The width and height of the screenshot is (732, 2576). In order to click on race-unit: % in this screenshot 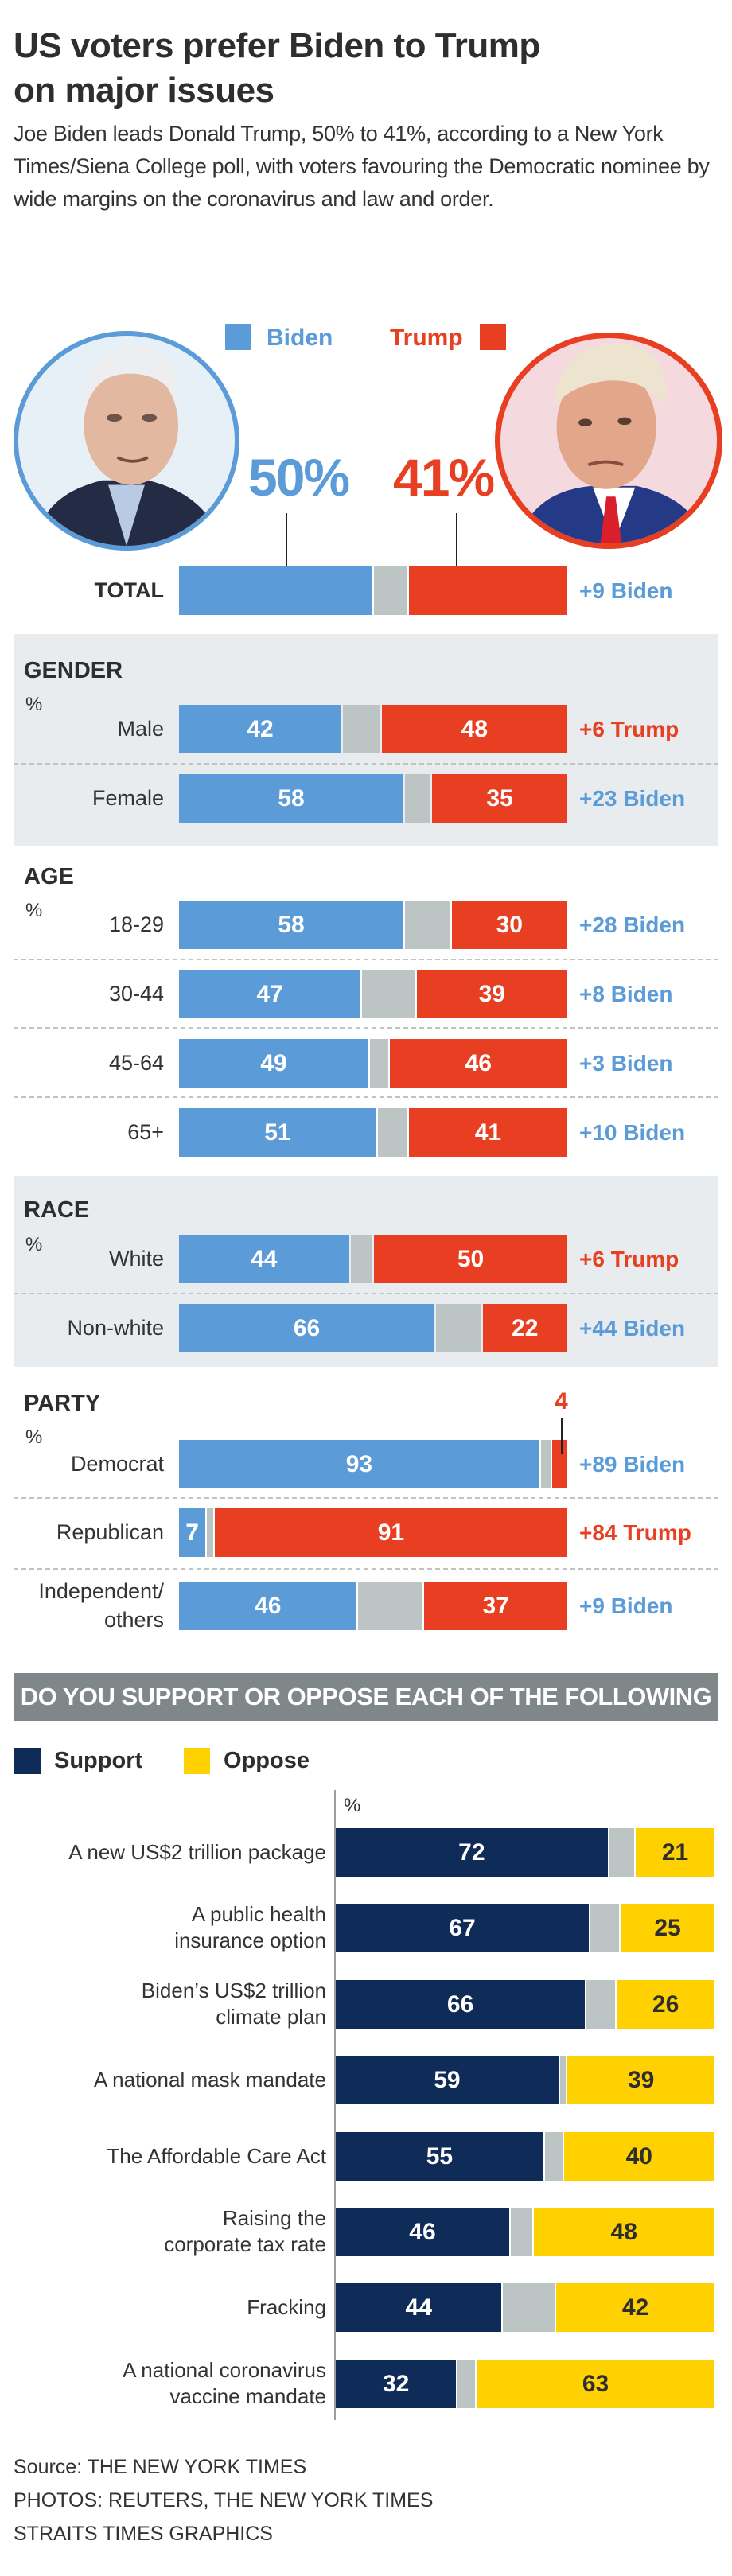, I will do `click(34, 1245)`.